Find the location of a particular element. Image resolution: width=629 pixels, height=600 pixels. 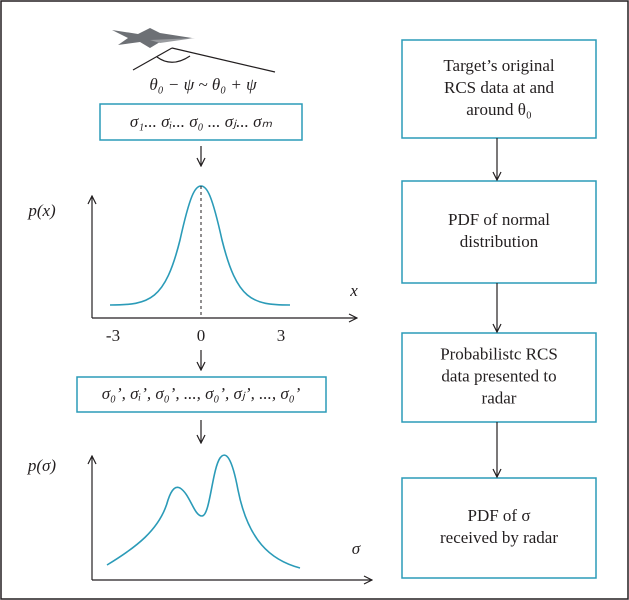

x-label: σ is located at coordinates (356, 548).